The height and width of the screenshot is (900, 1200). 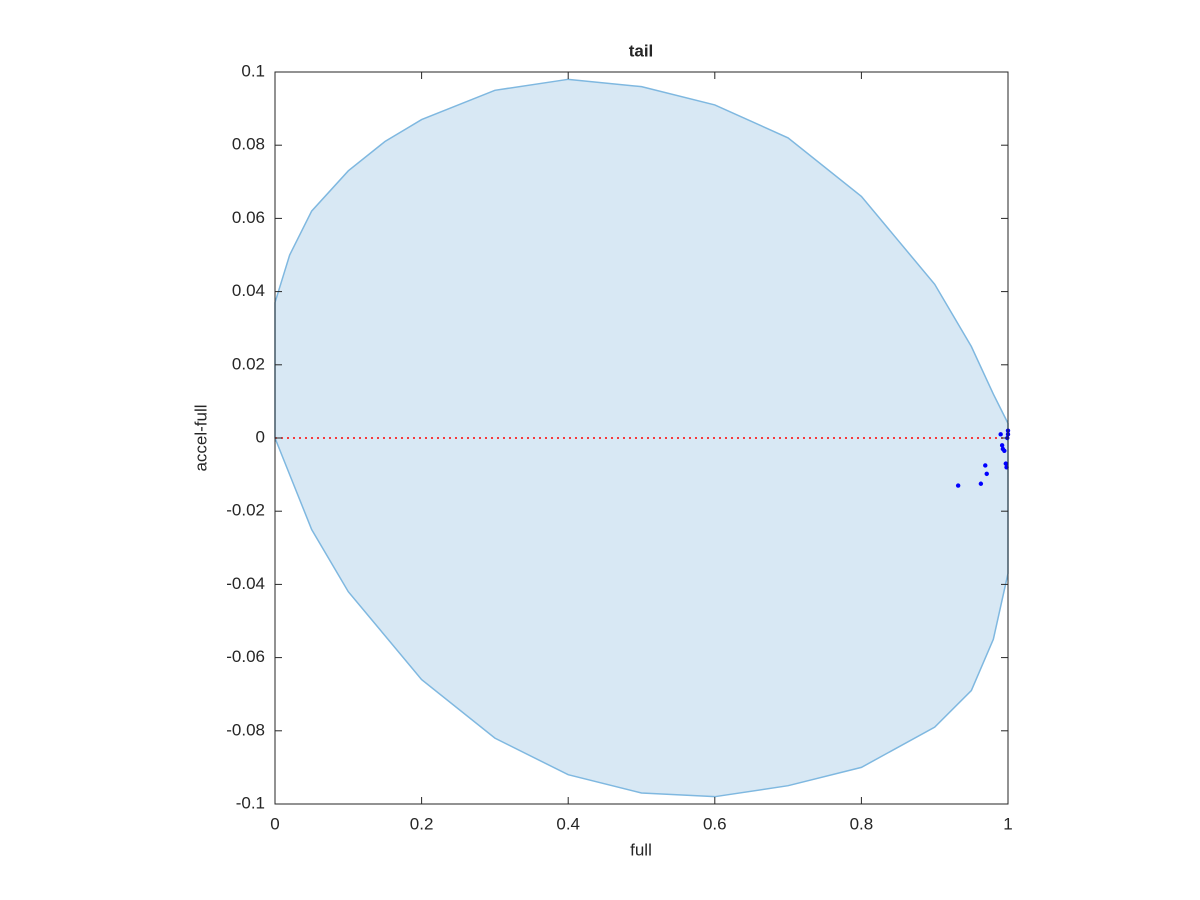 What do you see at coordinates (862, 823) in the screenshot?
I see `x-tick-label: 0.8` at bounding box center [862, 823].